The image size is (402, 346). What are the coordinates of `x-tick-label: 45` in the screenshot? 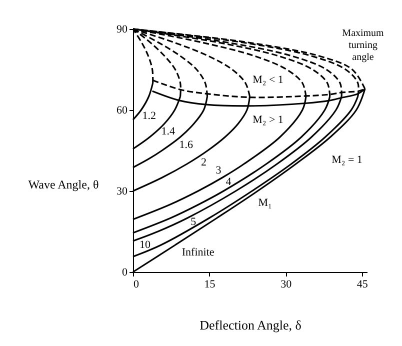 It's located at (362, 284).